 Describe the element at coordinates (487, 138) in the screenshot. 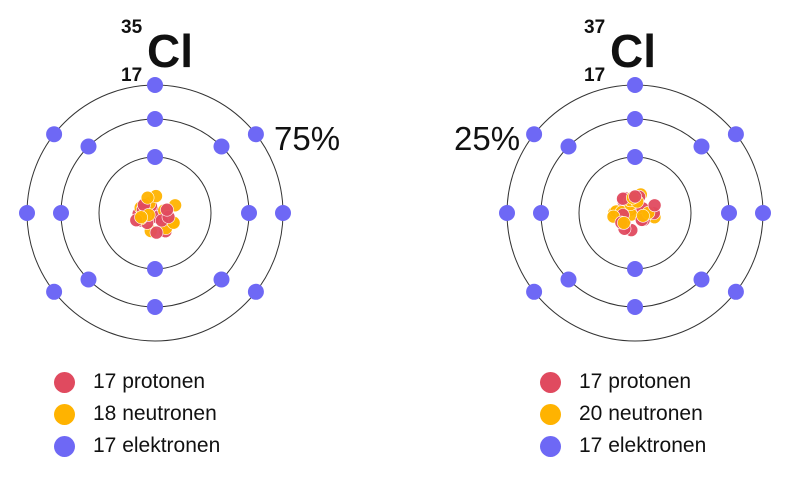

I see `abundance-label: 25%` at that location.